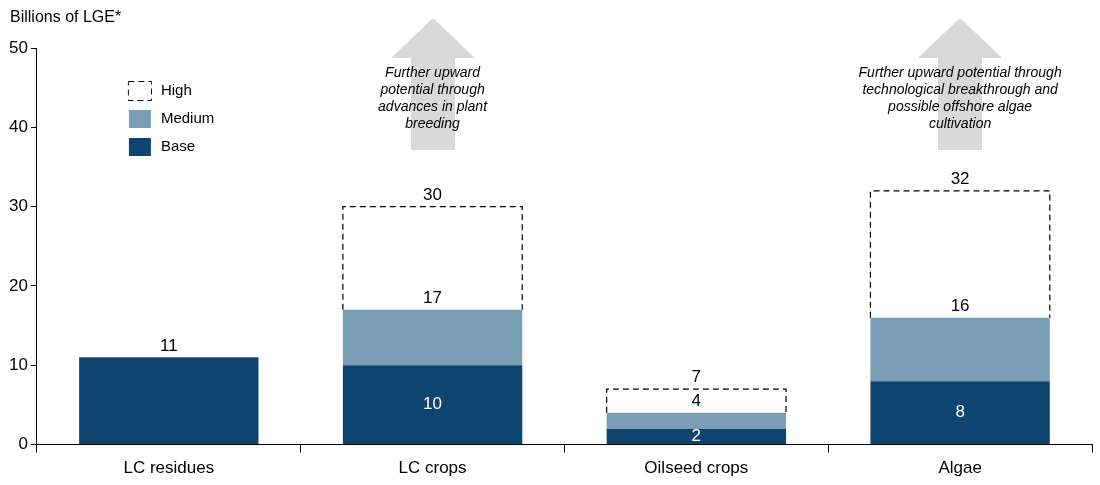  Describe the element at coordinates (960, 178) in the screenshot. I see `total-label: 32` at that location.